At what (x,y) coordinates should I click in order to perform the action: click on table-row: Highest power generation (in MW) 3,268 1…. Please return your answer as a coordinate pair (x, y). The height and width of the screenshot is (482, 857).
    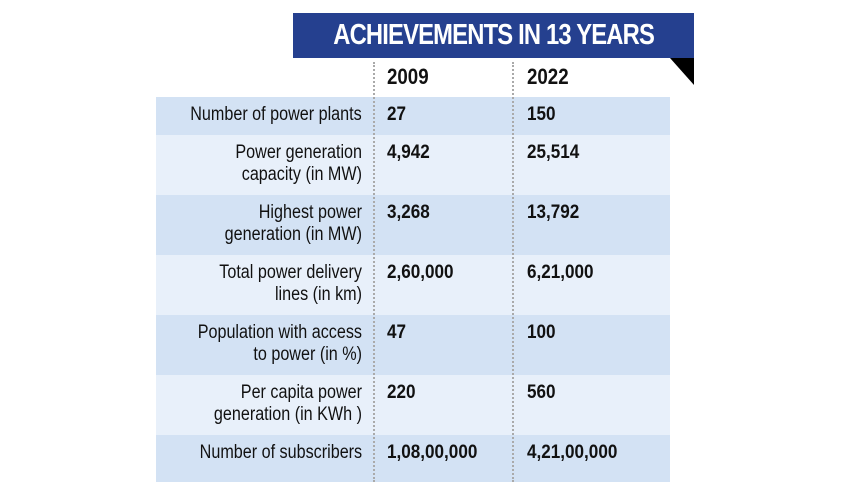
    Looking at the image, I should click on (413, 225).